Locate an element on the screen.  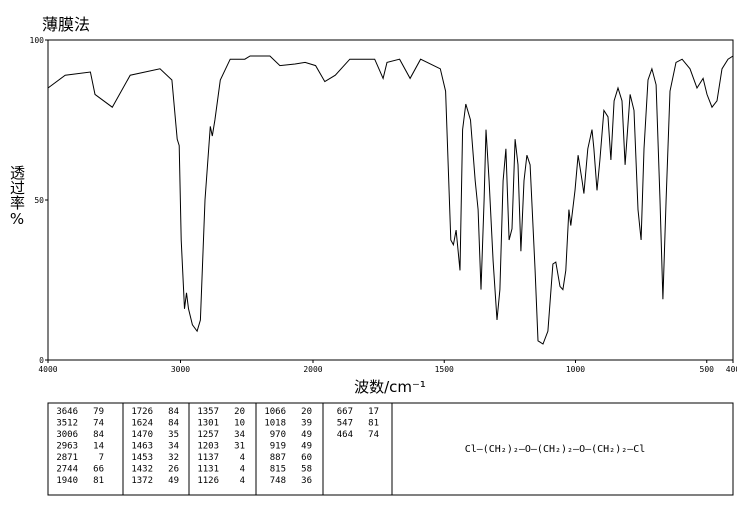
peak-wavenumber: 1126 is located at coordinates (208, 481).